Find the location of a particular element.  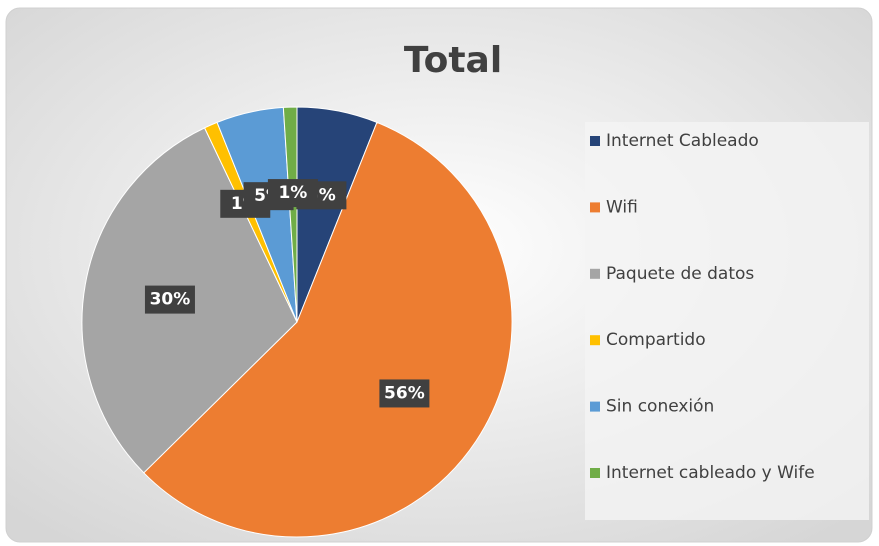

data-label: 56% is located at coordinates (404, 393).